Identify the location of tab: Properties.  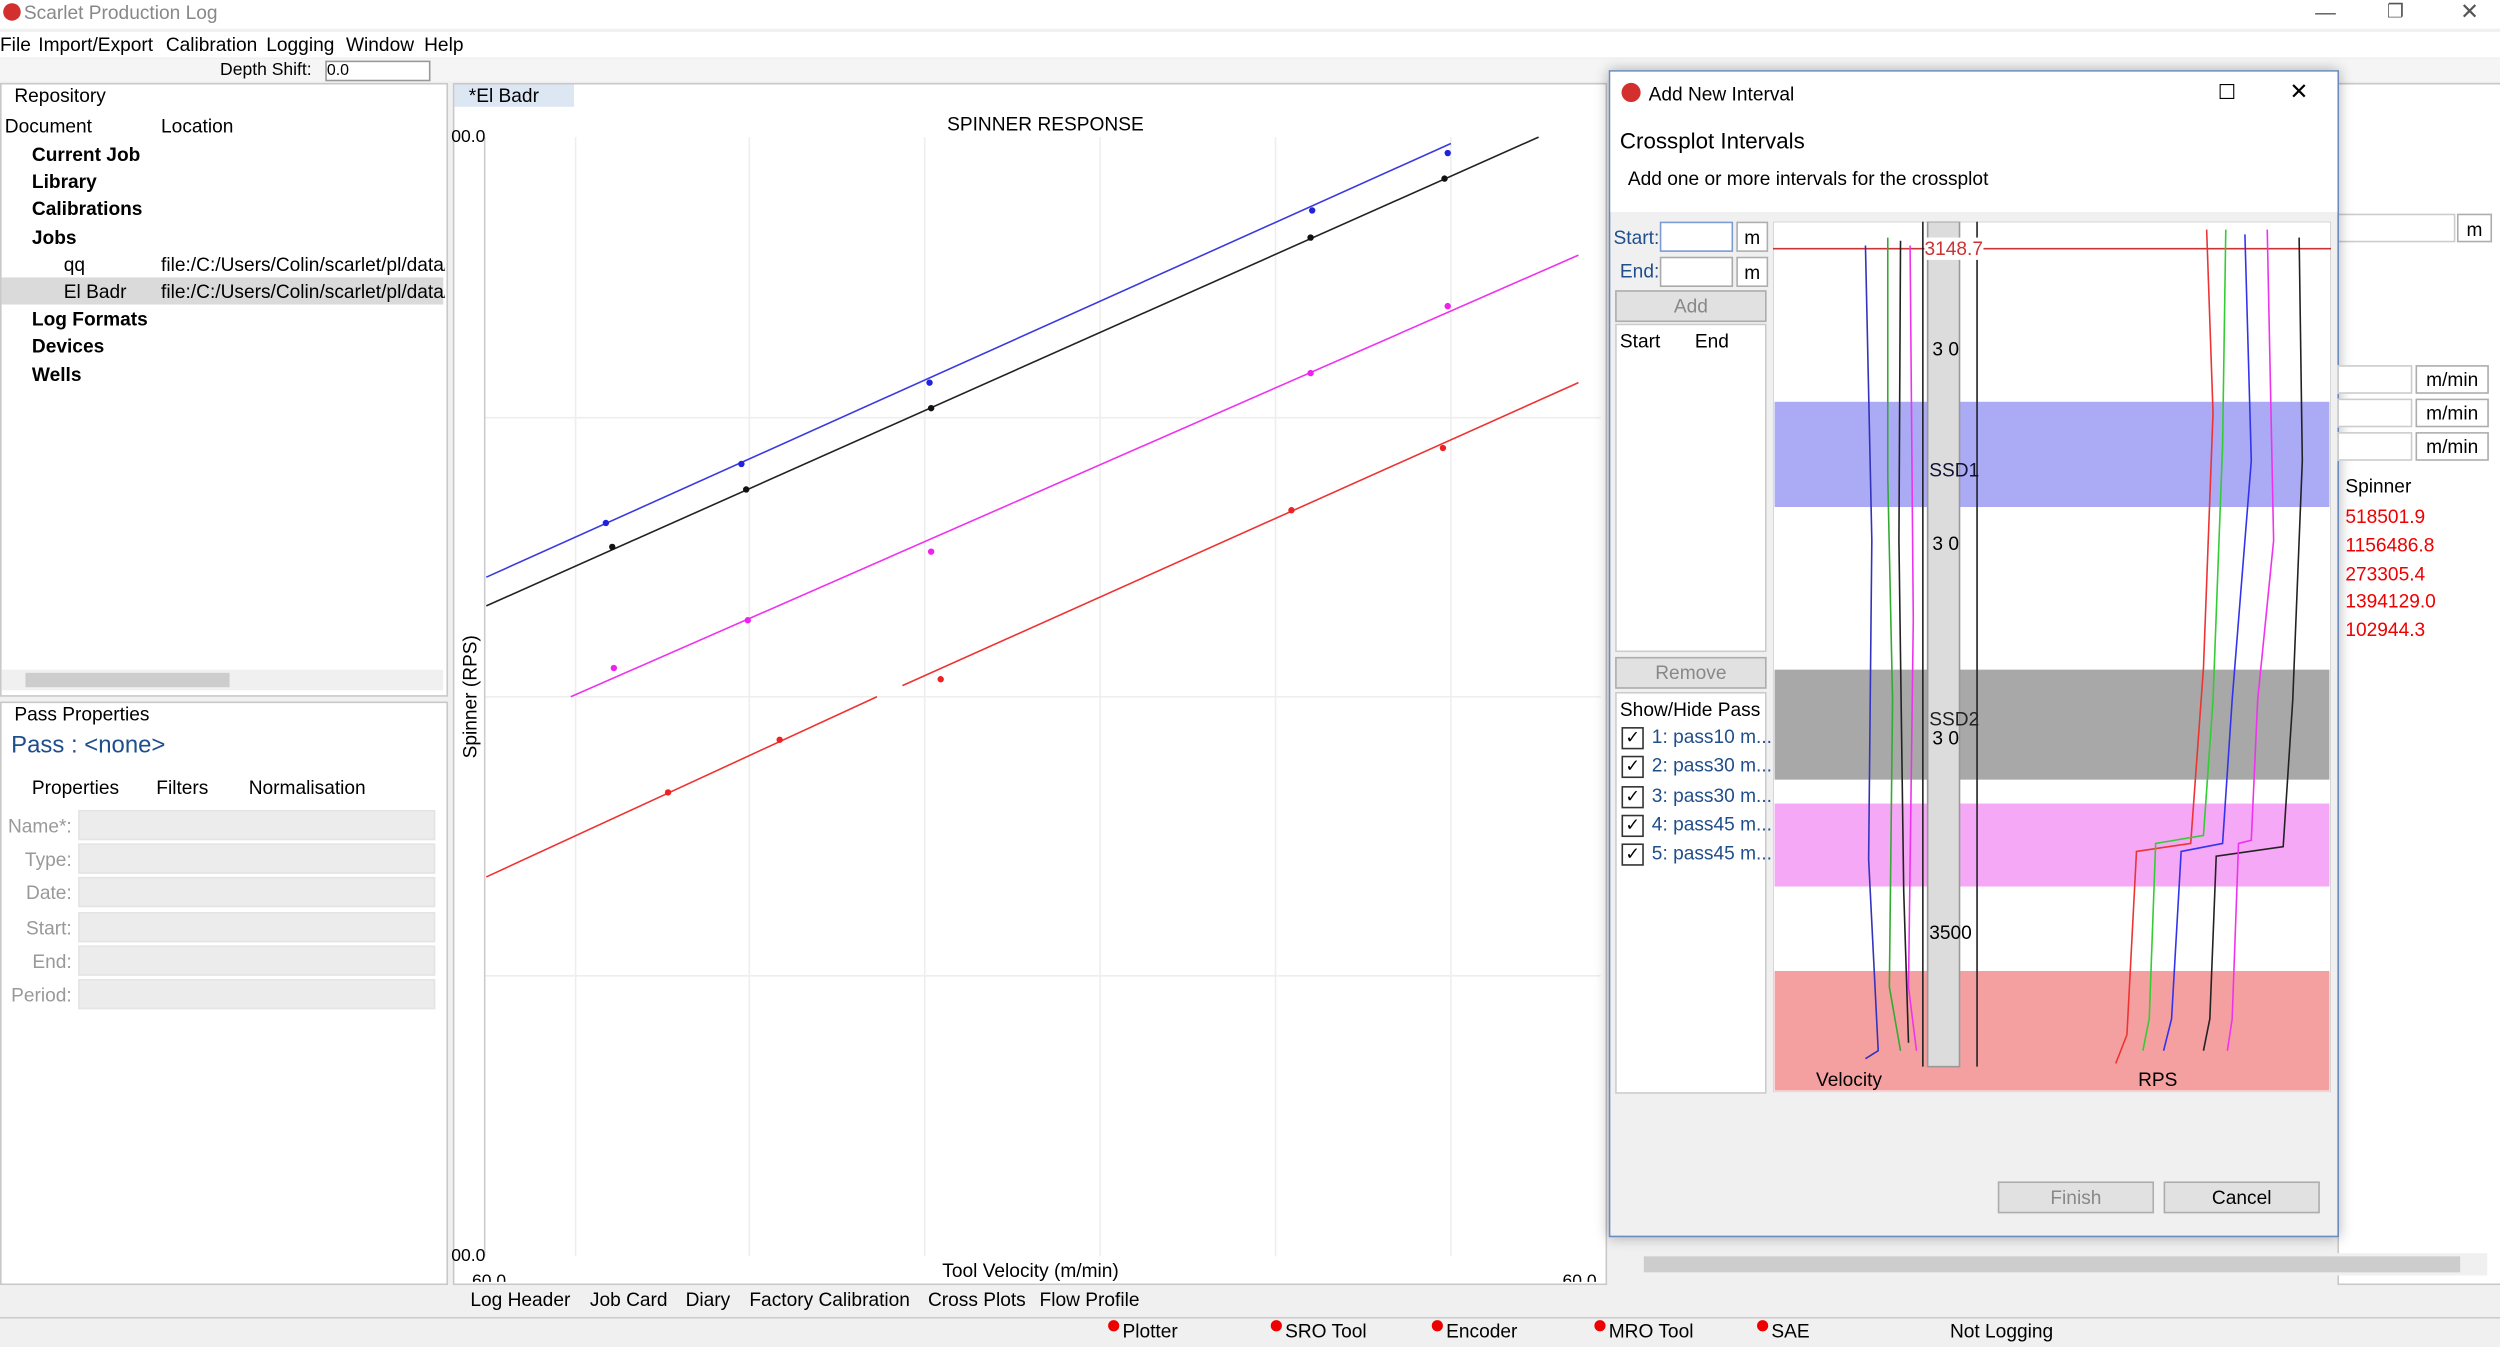
(75, 787).